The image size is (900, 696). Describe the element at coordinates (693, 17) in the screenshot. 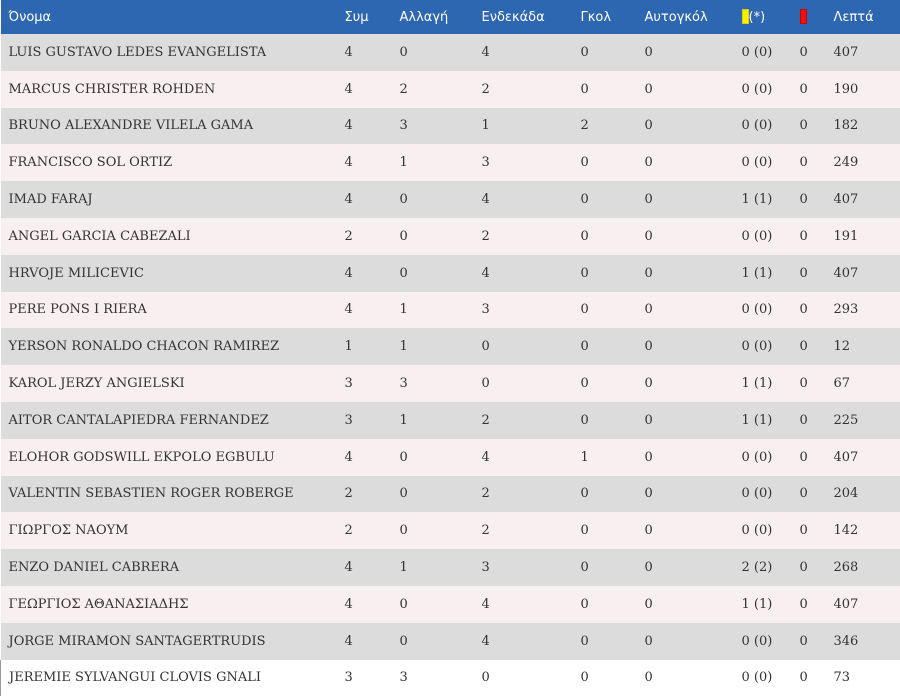

I see `col-header-own-goals: Αυτογκόλ` at that location.